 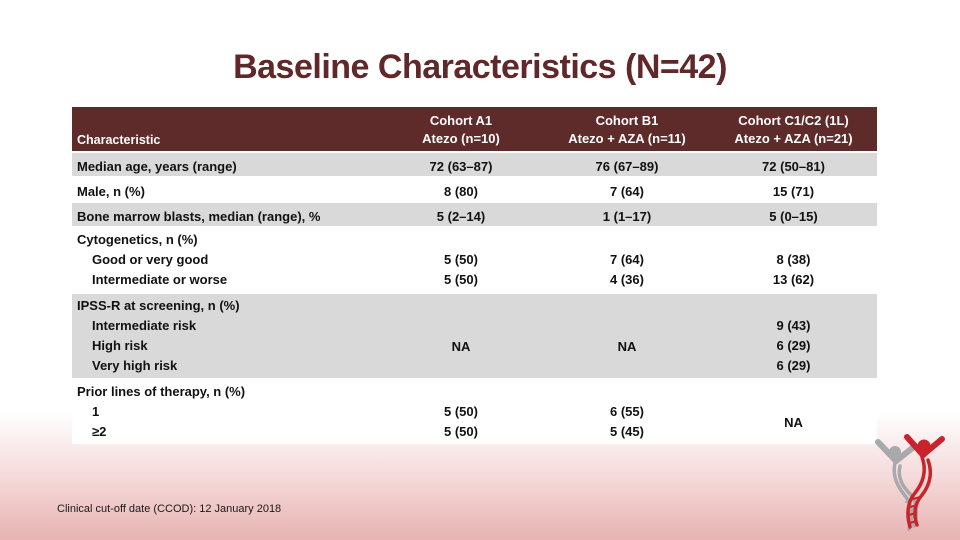 What do you see at coordinates (793, 138) in the screenshot?
I see `column-header-line: Atezo + AZA (n=21)` at bounding box center [793, 138].